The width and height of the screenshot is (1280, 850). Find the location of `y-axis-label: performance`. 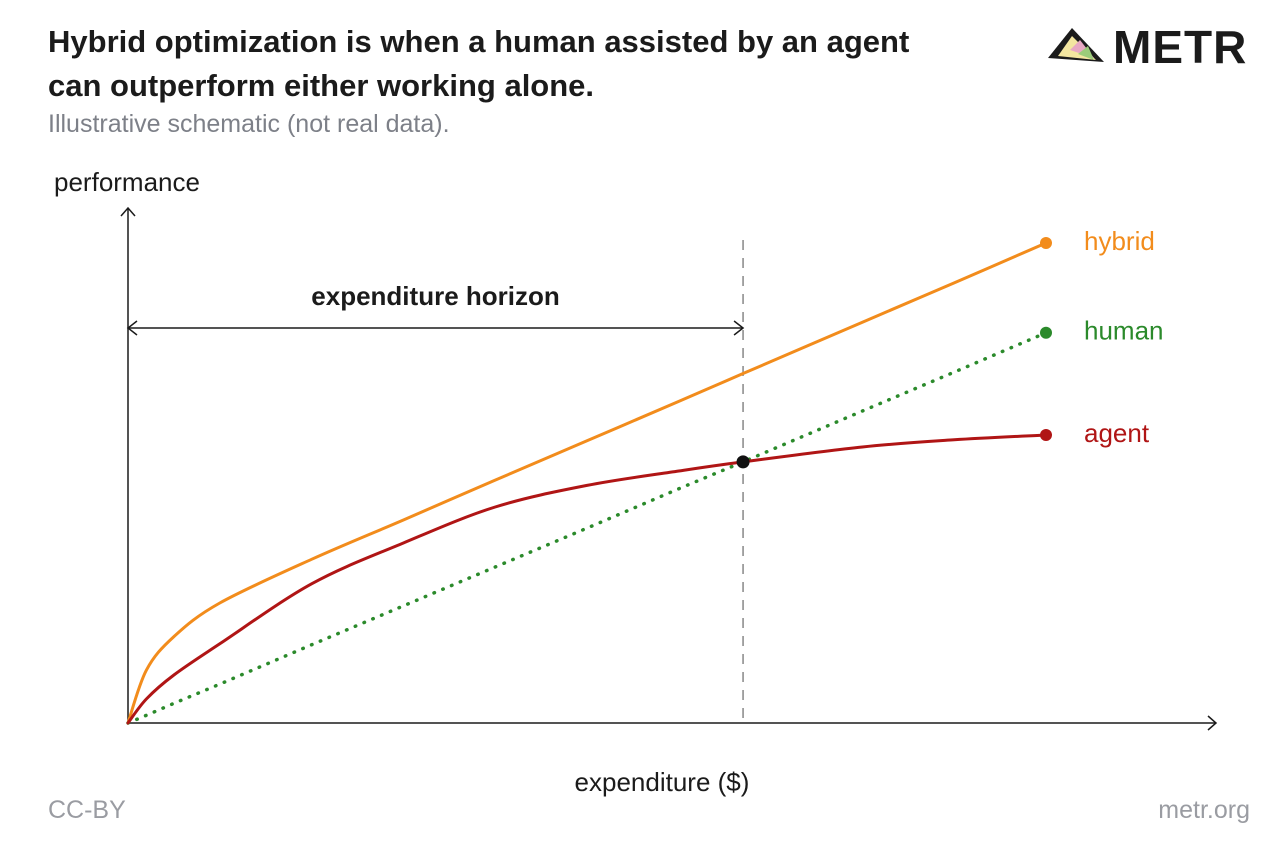

y-axis-label: performance is located at coordinates (127, 182).